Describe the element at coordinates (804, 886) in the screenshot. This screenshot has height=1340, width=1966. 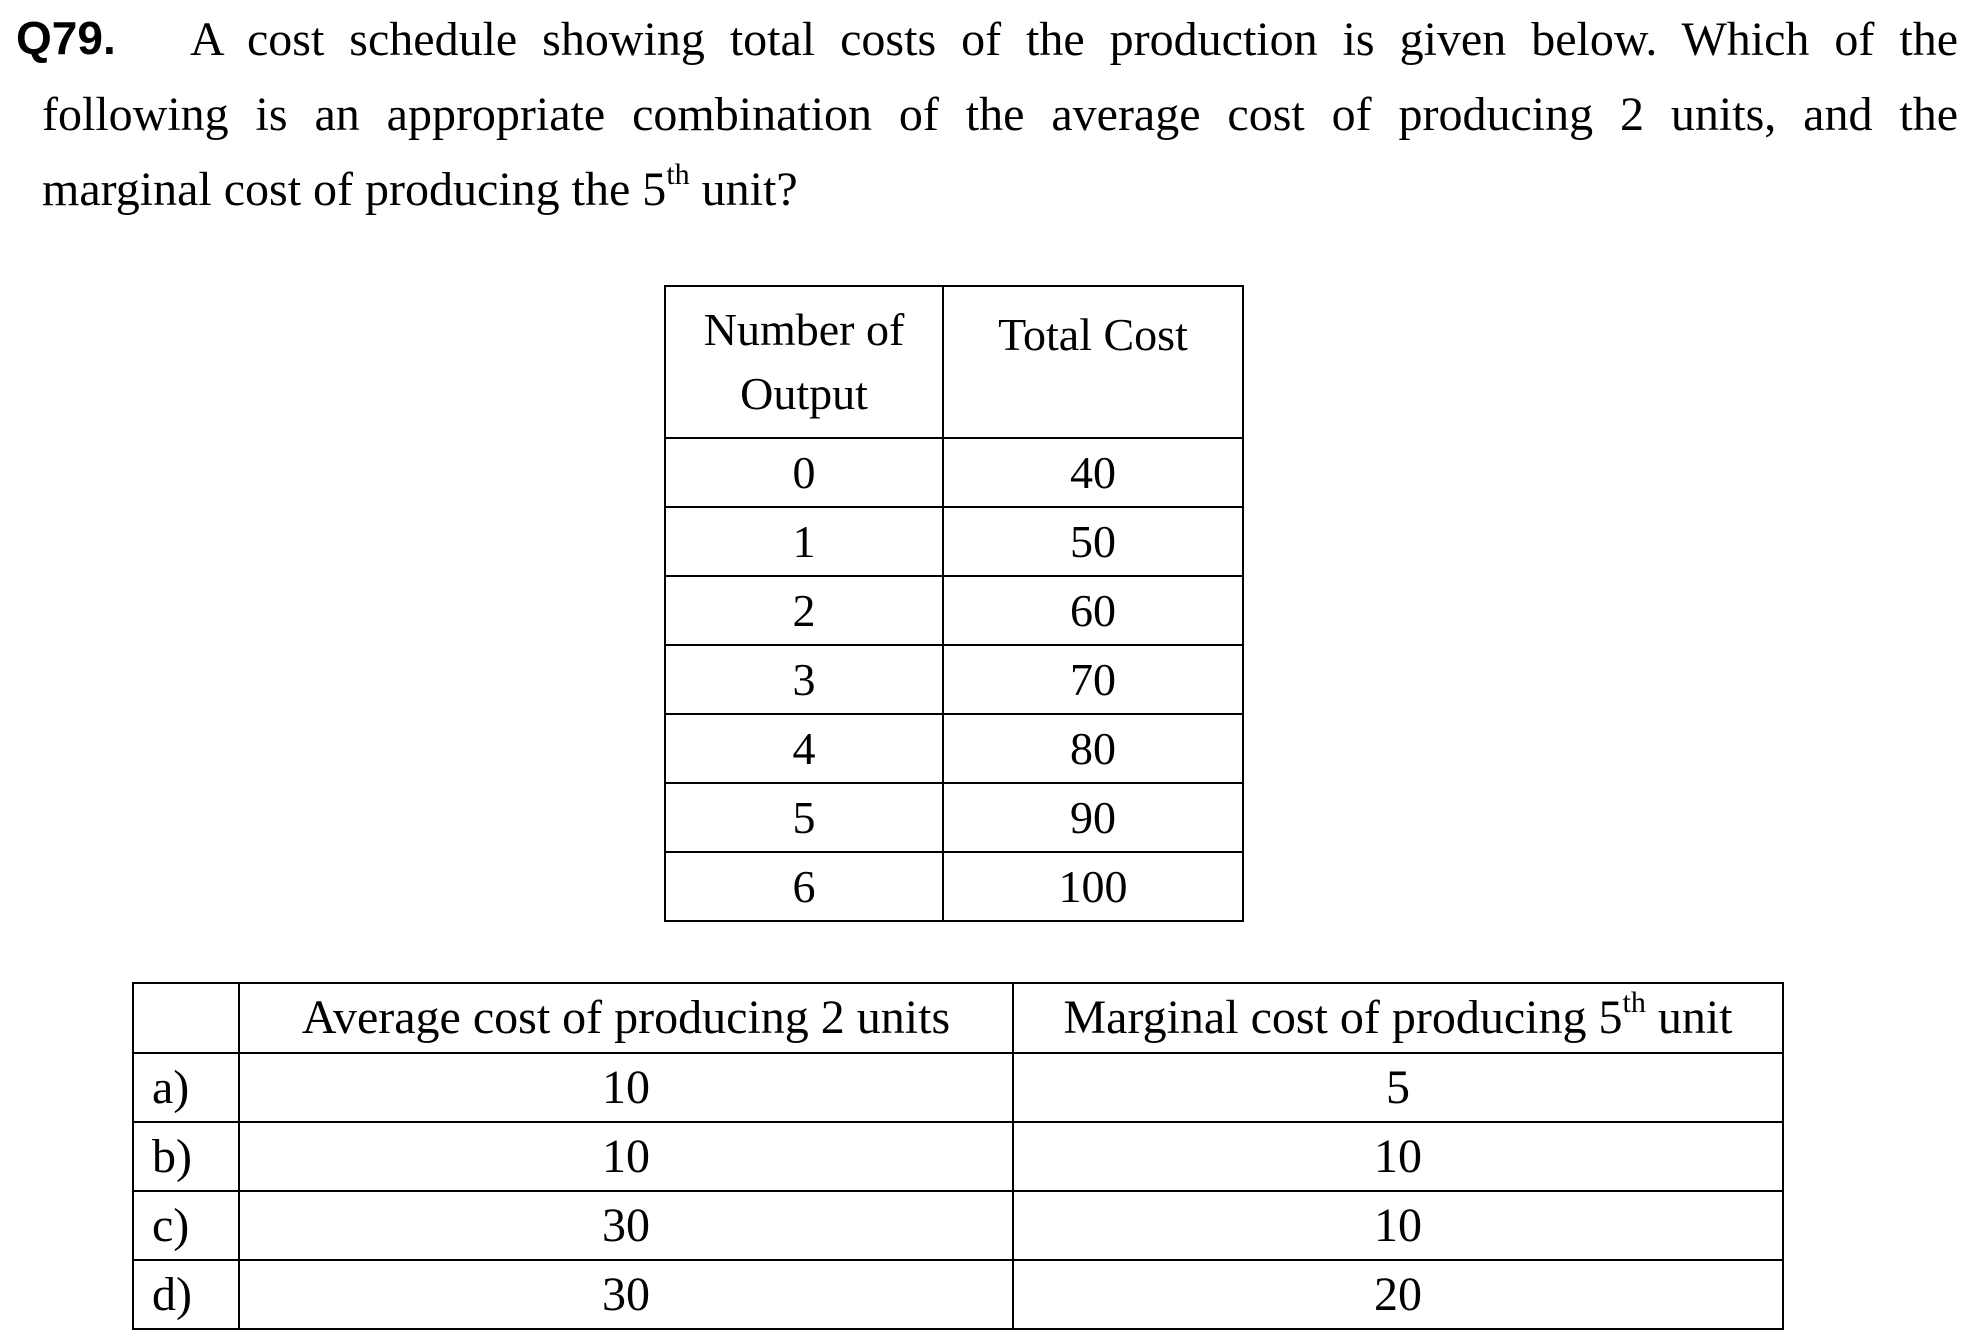
I see `output-cell: 6` at that location.